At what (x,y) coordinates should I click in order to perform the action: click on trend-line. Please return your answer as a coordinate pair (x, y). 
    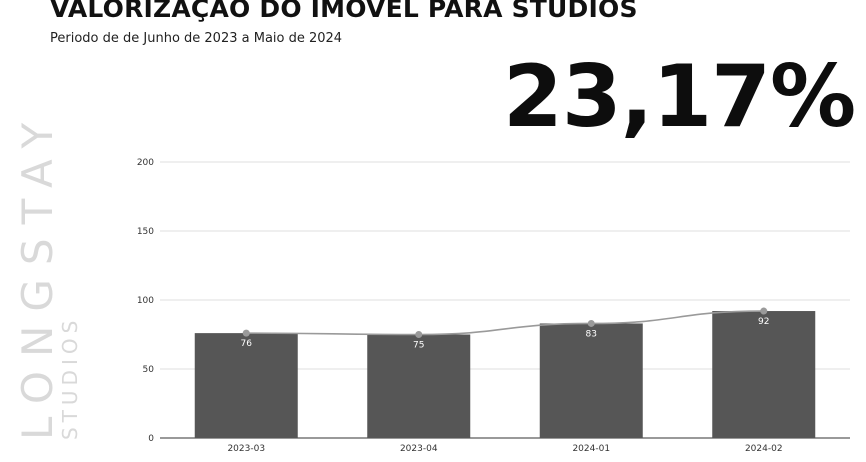
    Looking at the image, I should click on (505, 323).